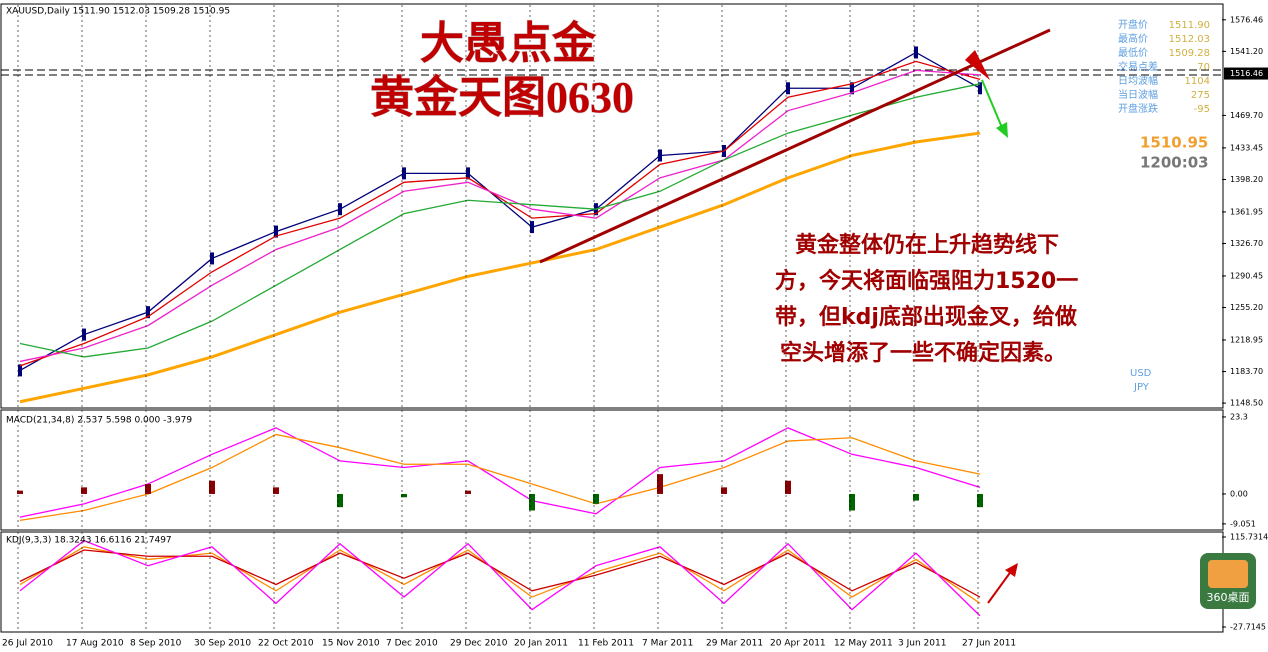 The width and height of the screenshot is (1268, 652). Describe the element at coordinates (863, 644) in the screenshot. I see `x-tick-label: 12 May 2011` at that location.